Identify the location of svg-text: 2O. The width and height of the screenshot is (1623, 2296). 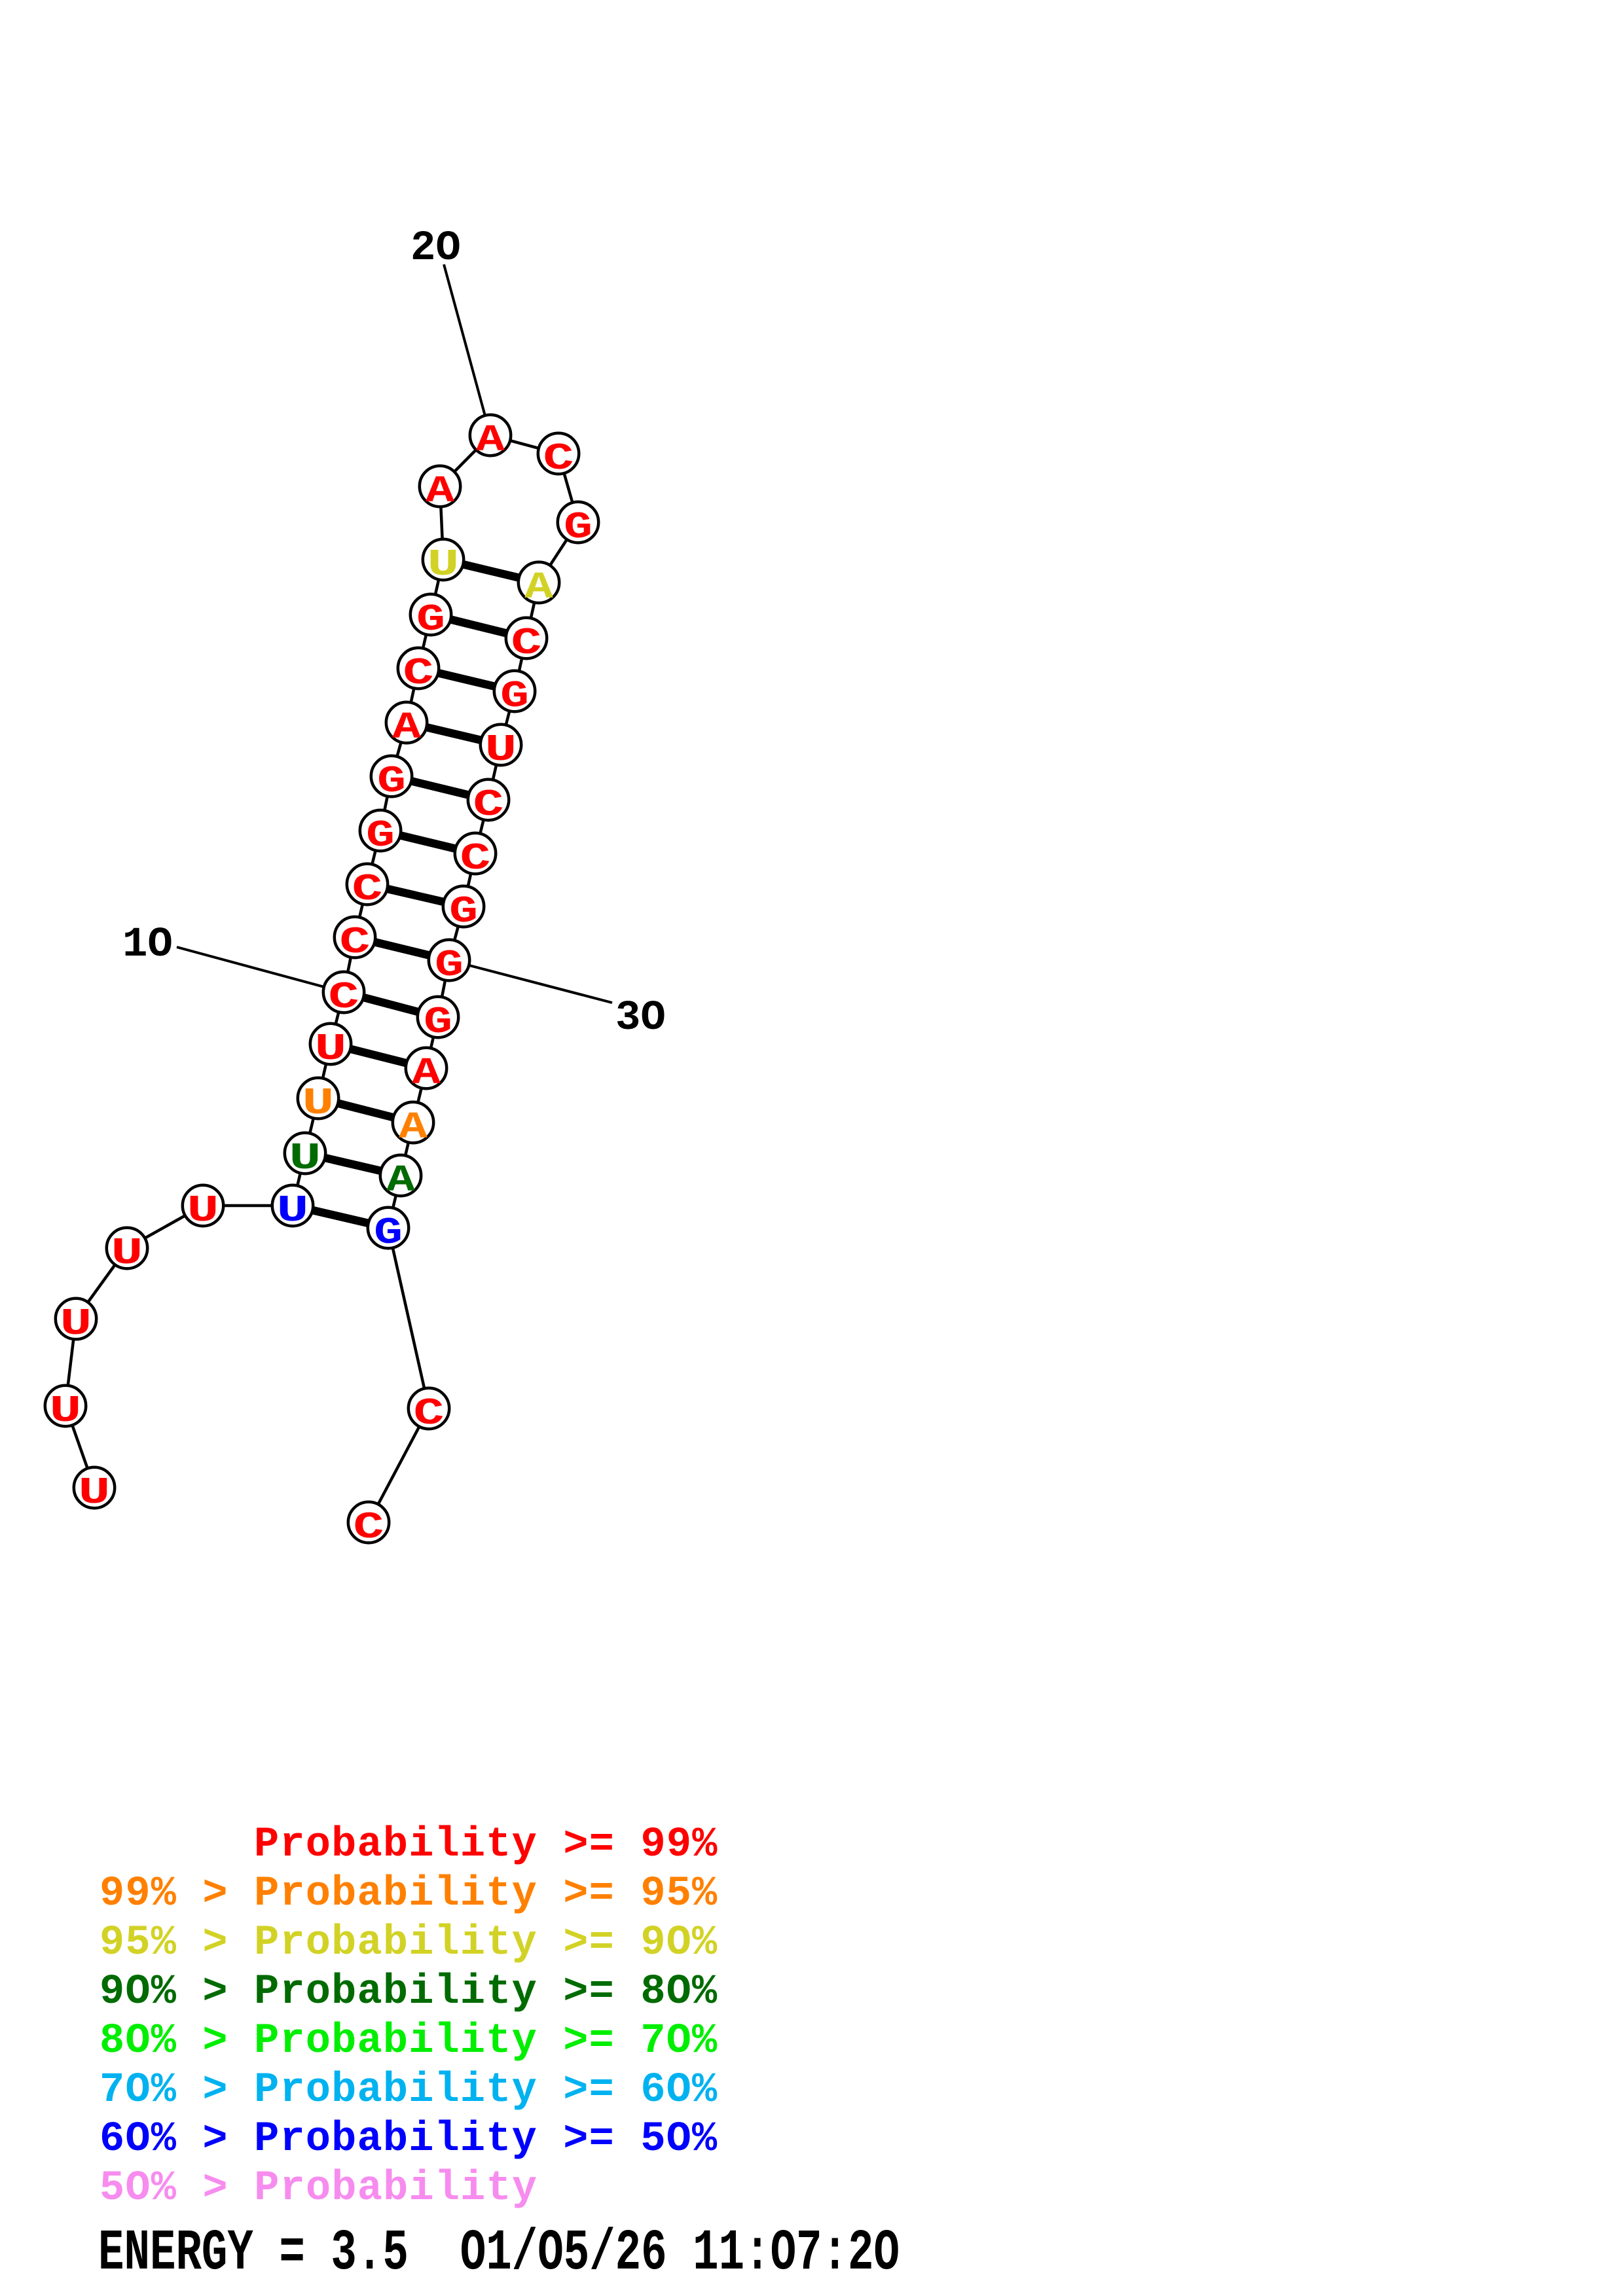
(435, 248).